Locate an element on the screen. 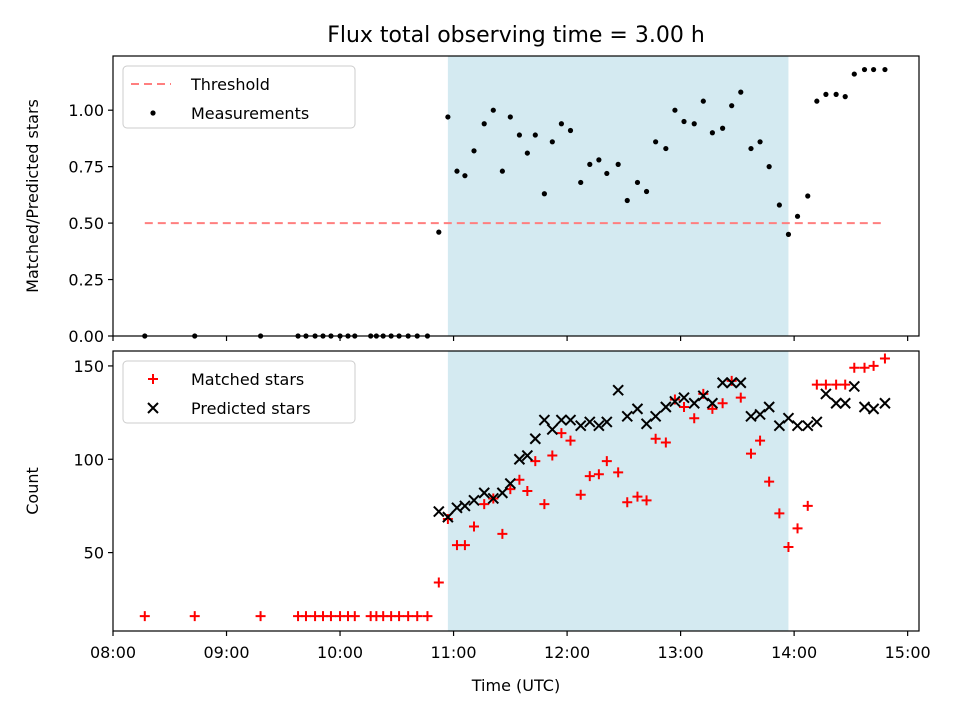 This screenshot has width=960, height=720. legend-matched-swatch is located at coordinates (153, 379).